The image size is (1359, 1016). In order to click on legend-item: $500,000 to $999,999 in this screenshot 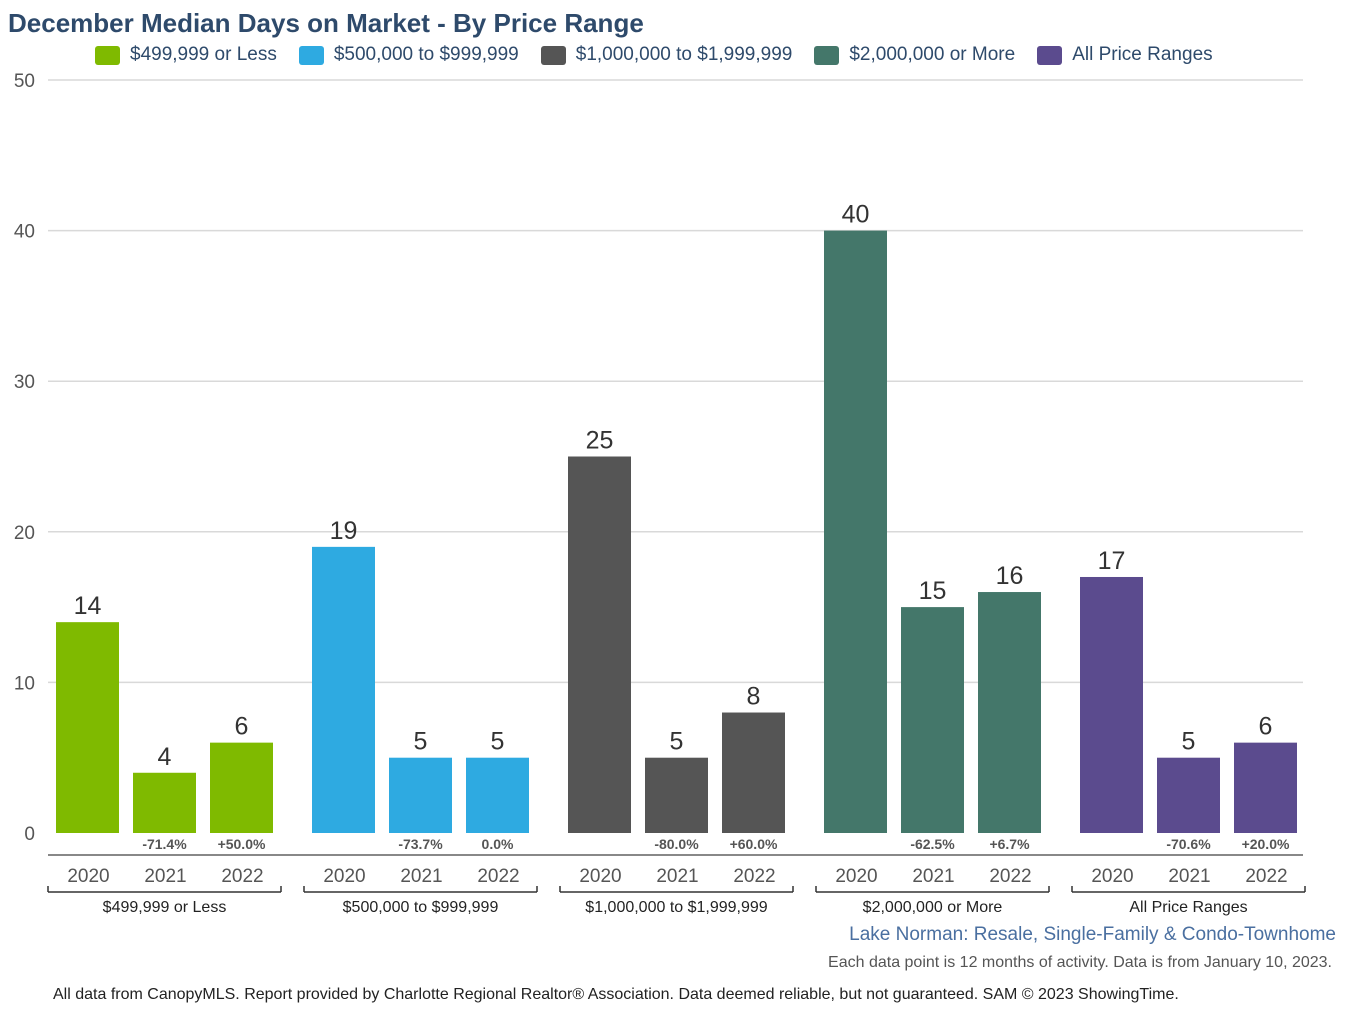, I will do `click(408, 55)`.